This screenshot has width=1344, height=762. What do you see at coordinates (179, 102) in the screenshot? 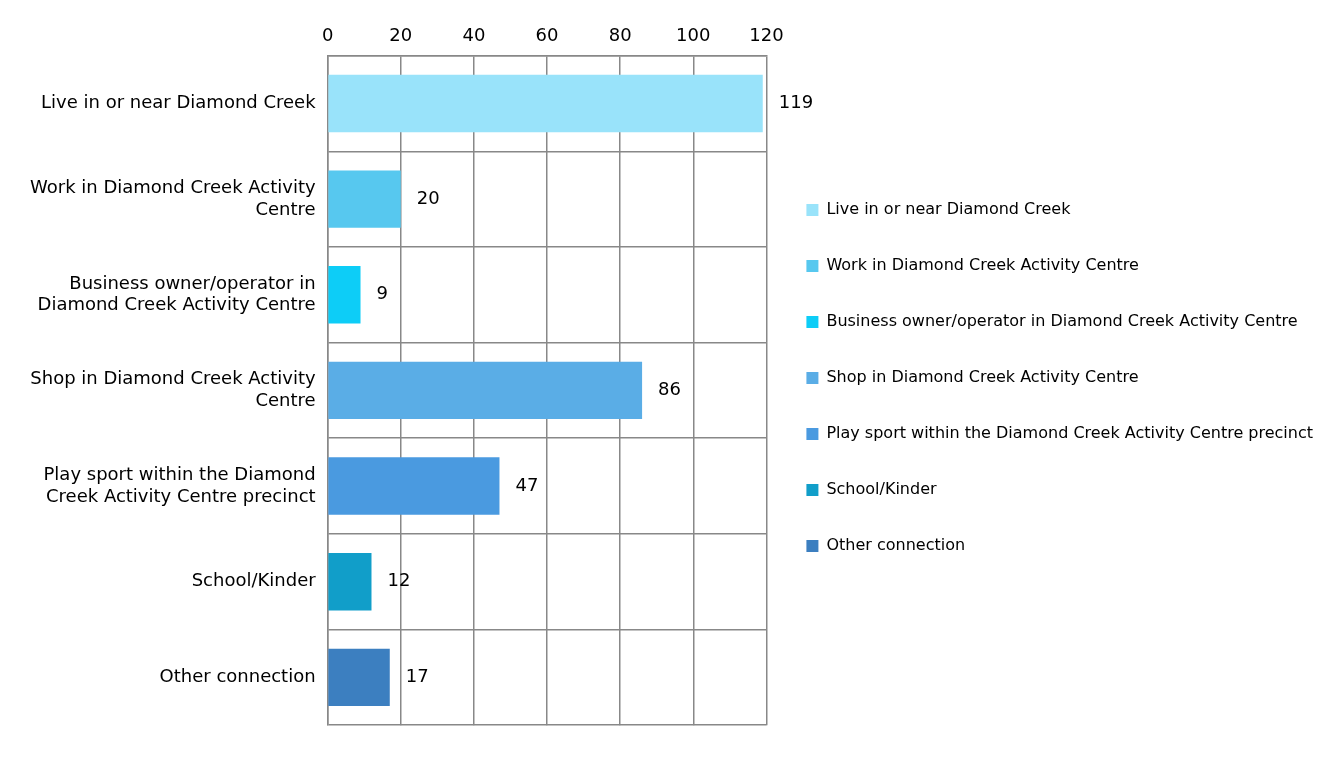
I see `y-tick-label: Live in or near Diamond Creek` at bounding box center [179, 102].